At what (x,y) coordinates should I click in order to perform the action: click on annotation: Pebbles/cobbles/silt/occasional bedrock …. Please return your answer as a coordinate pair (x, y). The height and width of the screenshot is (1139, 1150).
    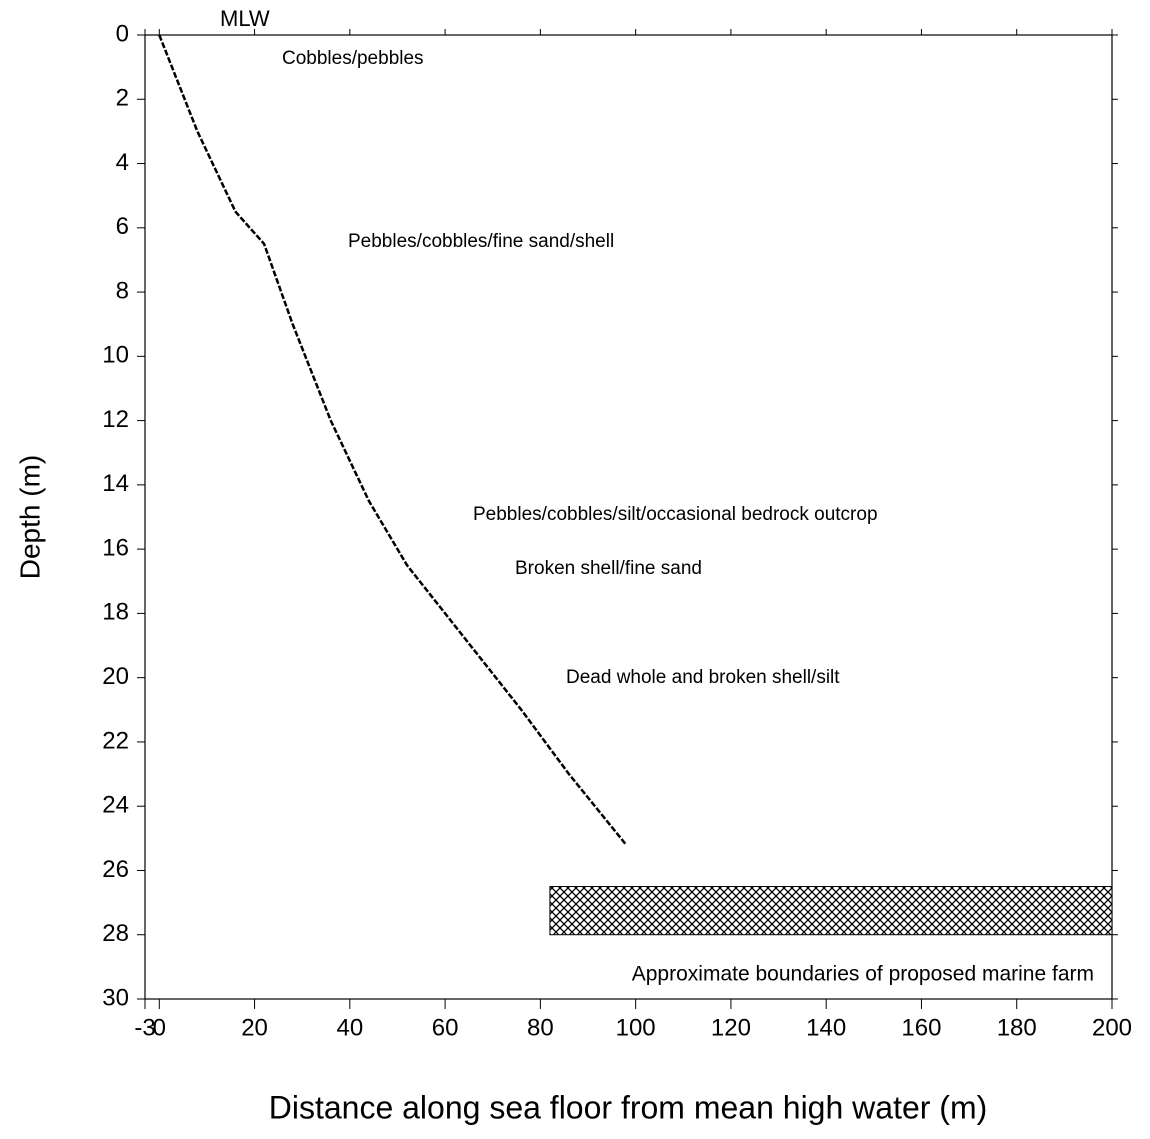
    Looking at the image, I should click on (675, 514).